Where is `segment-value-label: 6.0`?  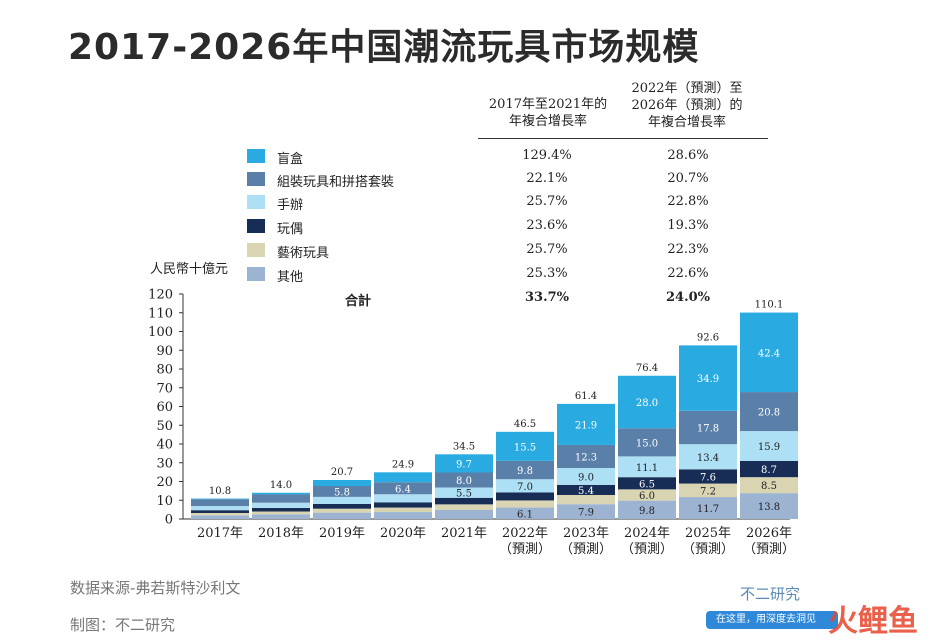
segment-value-label: 6.0 is located at coordinates (647, 496).